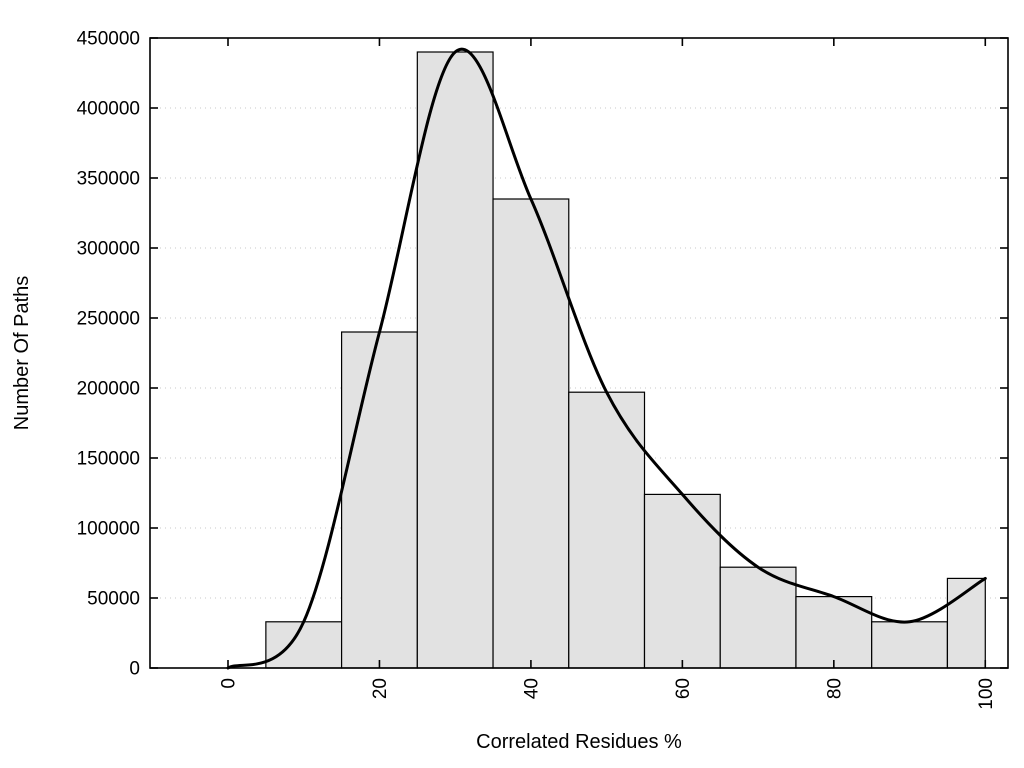 This screenshot has height=768, width=1024. Describe the element at coordinates (22, 353) in the screenshot. I see `y-axis-label: Number Of Paths` at that location.